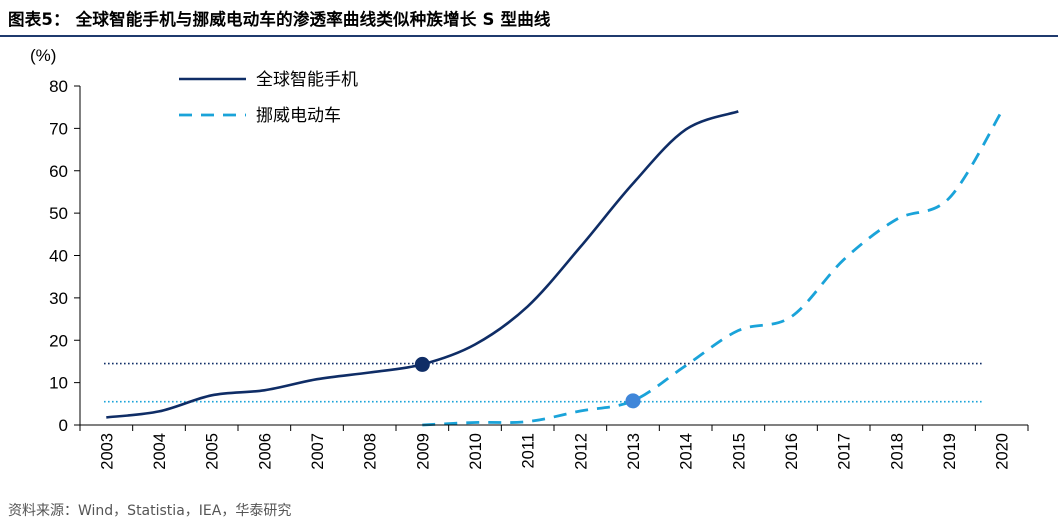 The image size is (1058, 531). Describe the element at coordinates (58, 340) in the screenshot. I see `y-tick-label: 20` at that location.